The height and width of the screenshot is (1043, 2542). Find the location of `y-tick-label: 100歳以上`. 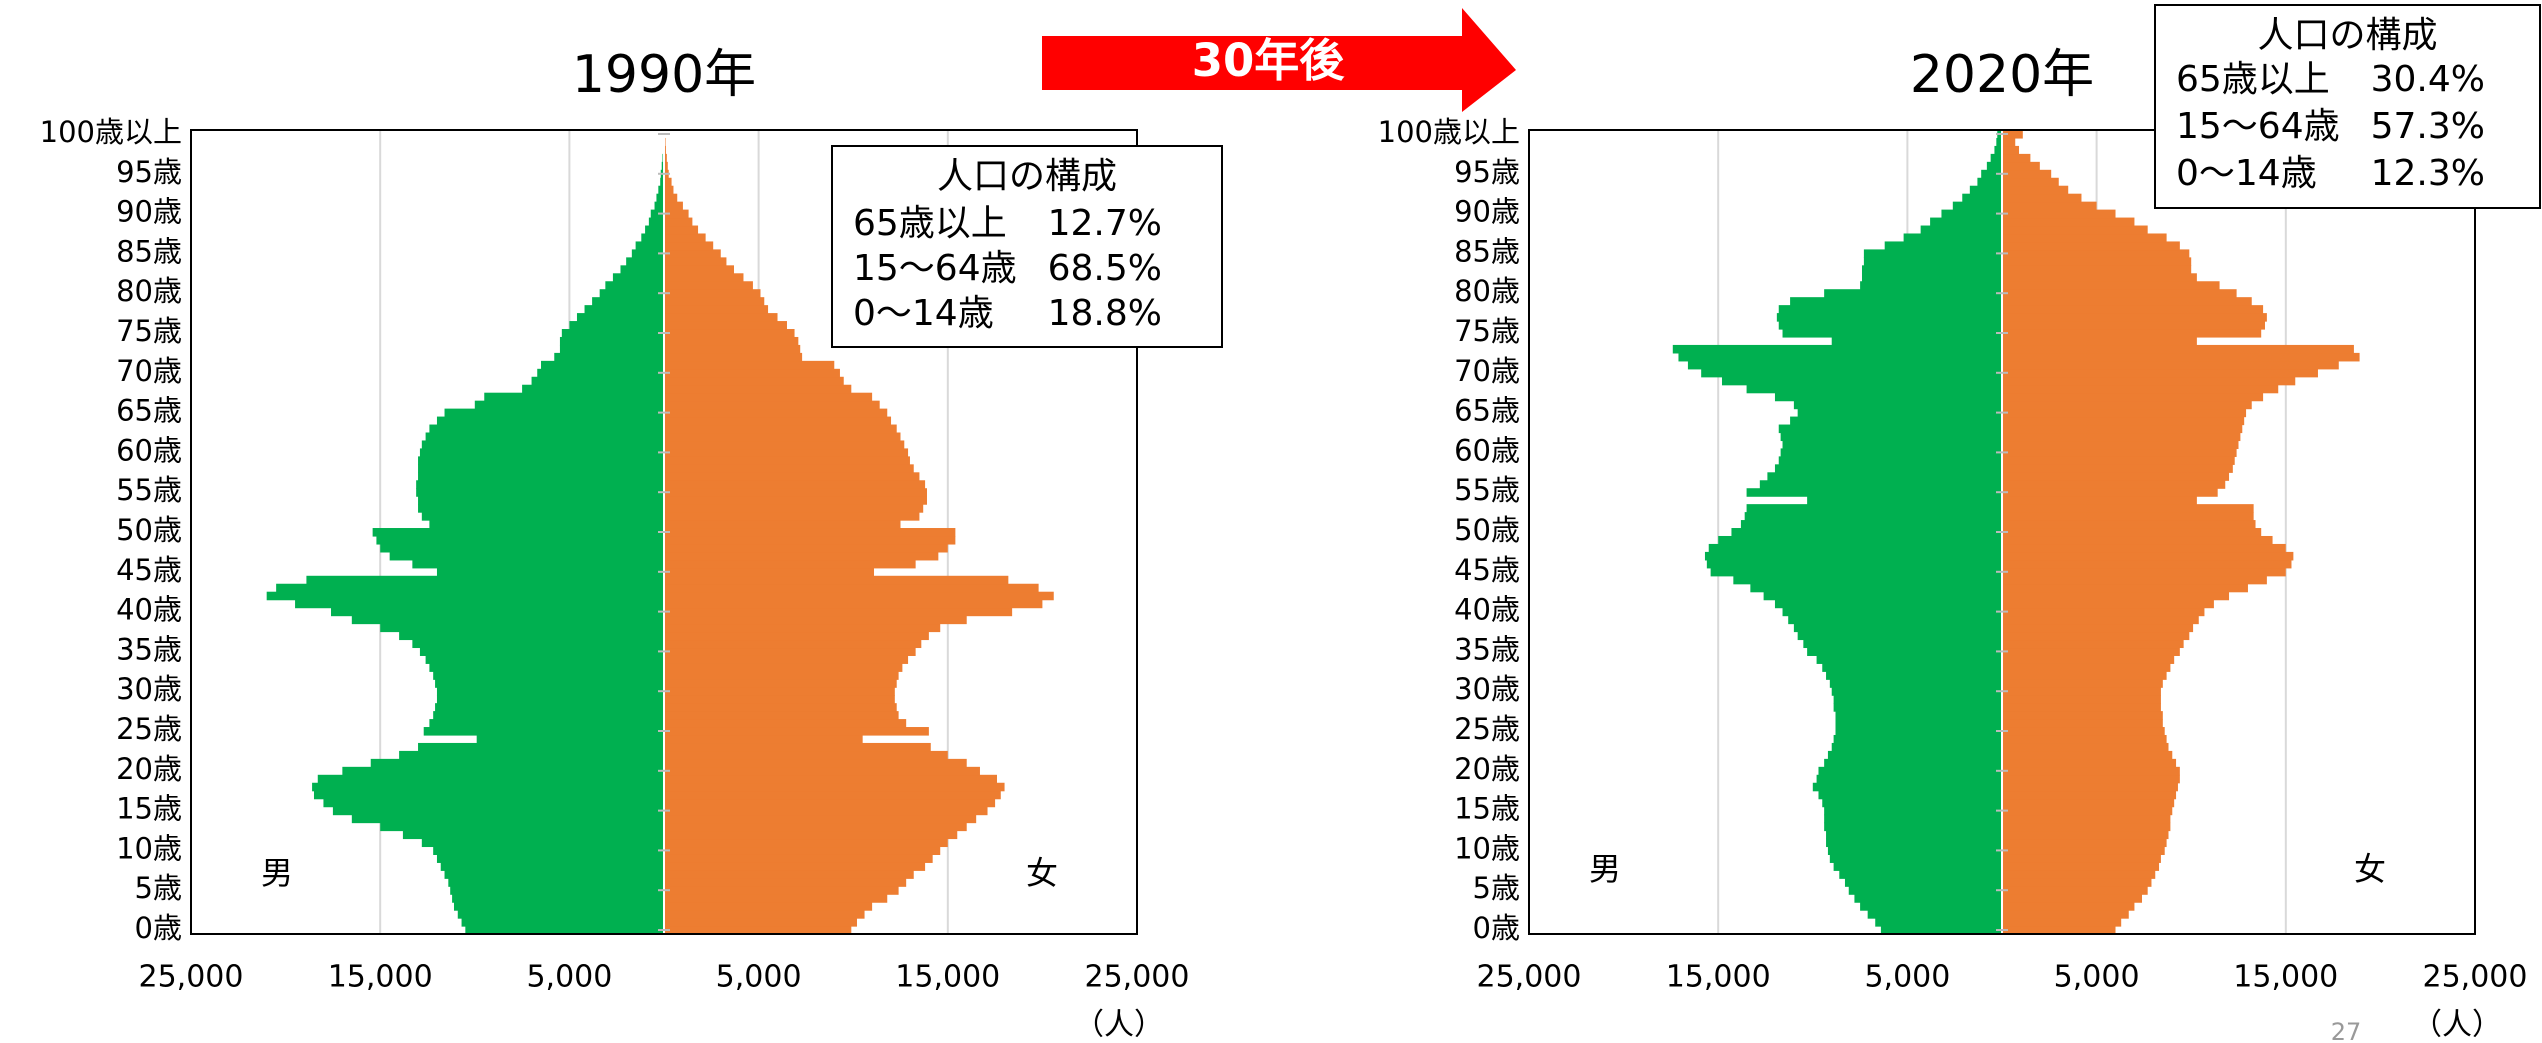

y-tick-label: 100歳以上 is located at coordinates (111, 132).